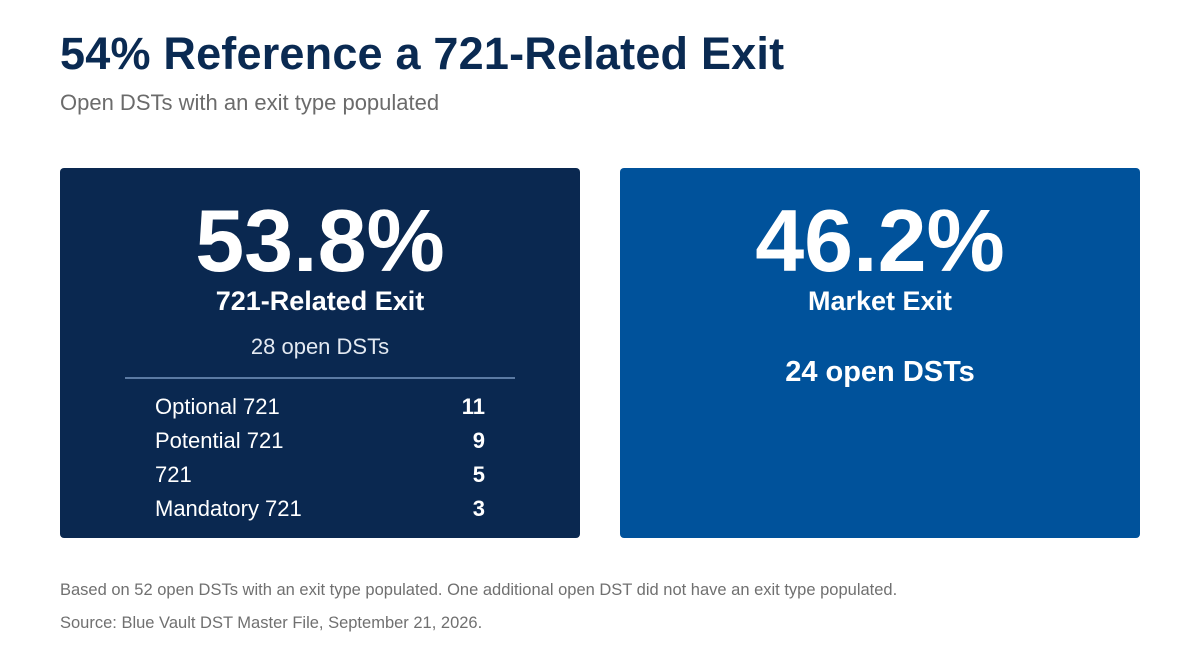 Image resolution: width=1200 pixels, height=665 pixels. What do you see at coordinates (880, 301) in the screenshot?
I see `card-market-label: Market Exit` at bounding box center [880, 301].